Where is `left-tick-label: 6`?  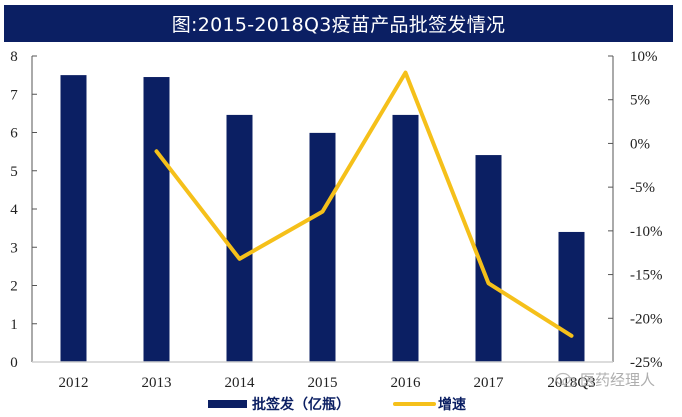
left-tick-label: 6 is located at coordinates (14, 134).